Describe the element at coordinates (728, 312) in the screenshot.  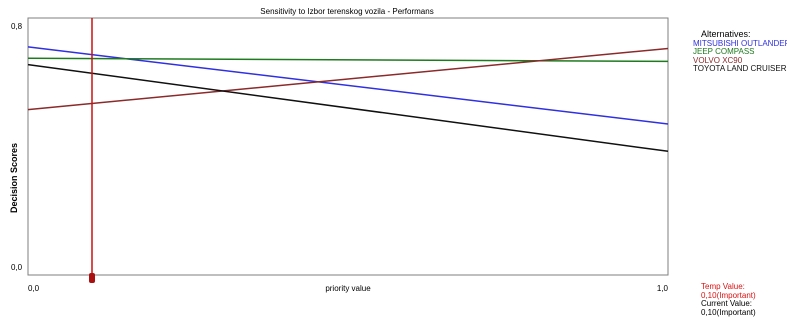
I see `current-value: 0,10(Important)` at that location.